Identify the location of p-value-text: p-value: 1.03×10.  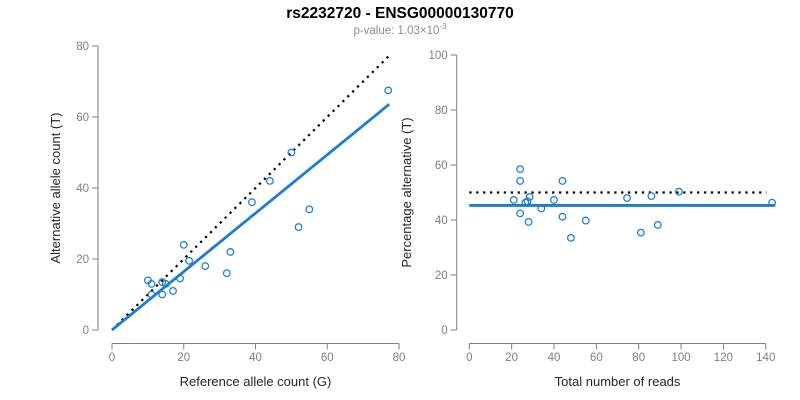
(396, 31).